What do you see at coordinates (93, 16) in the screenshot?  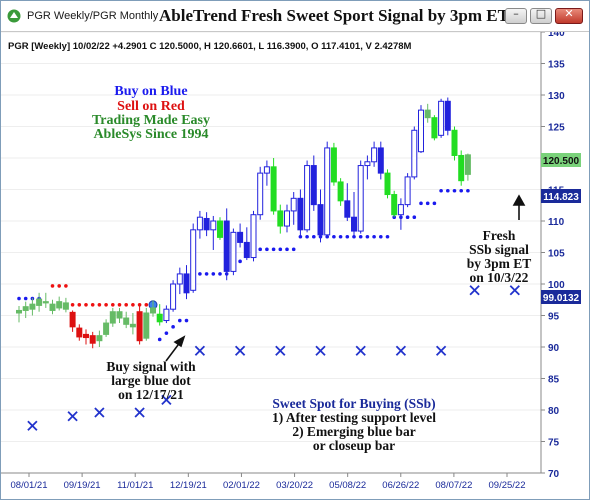 I see `chart-tab-label: PGR Weekly/PGR Monthly` at bounding box center [93, 16].